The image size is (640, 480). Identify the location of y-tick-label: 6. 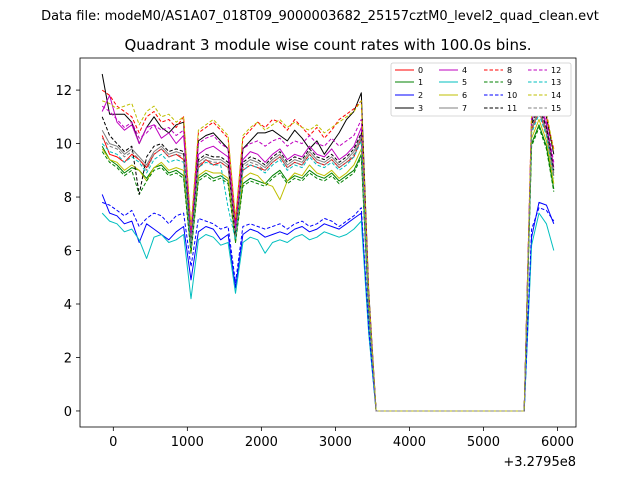
(68, 252).